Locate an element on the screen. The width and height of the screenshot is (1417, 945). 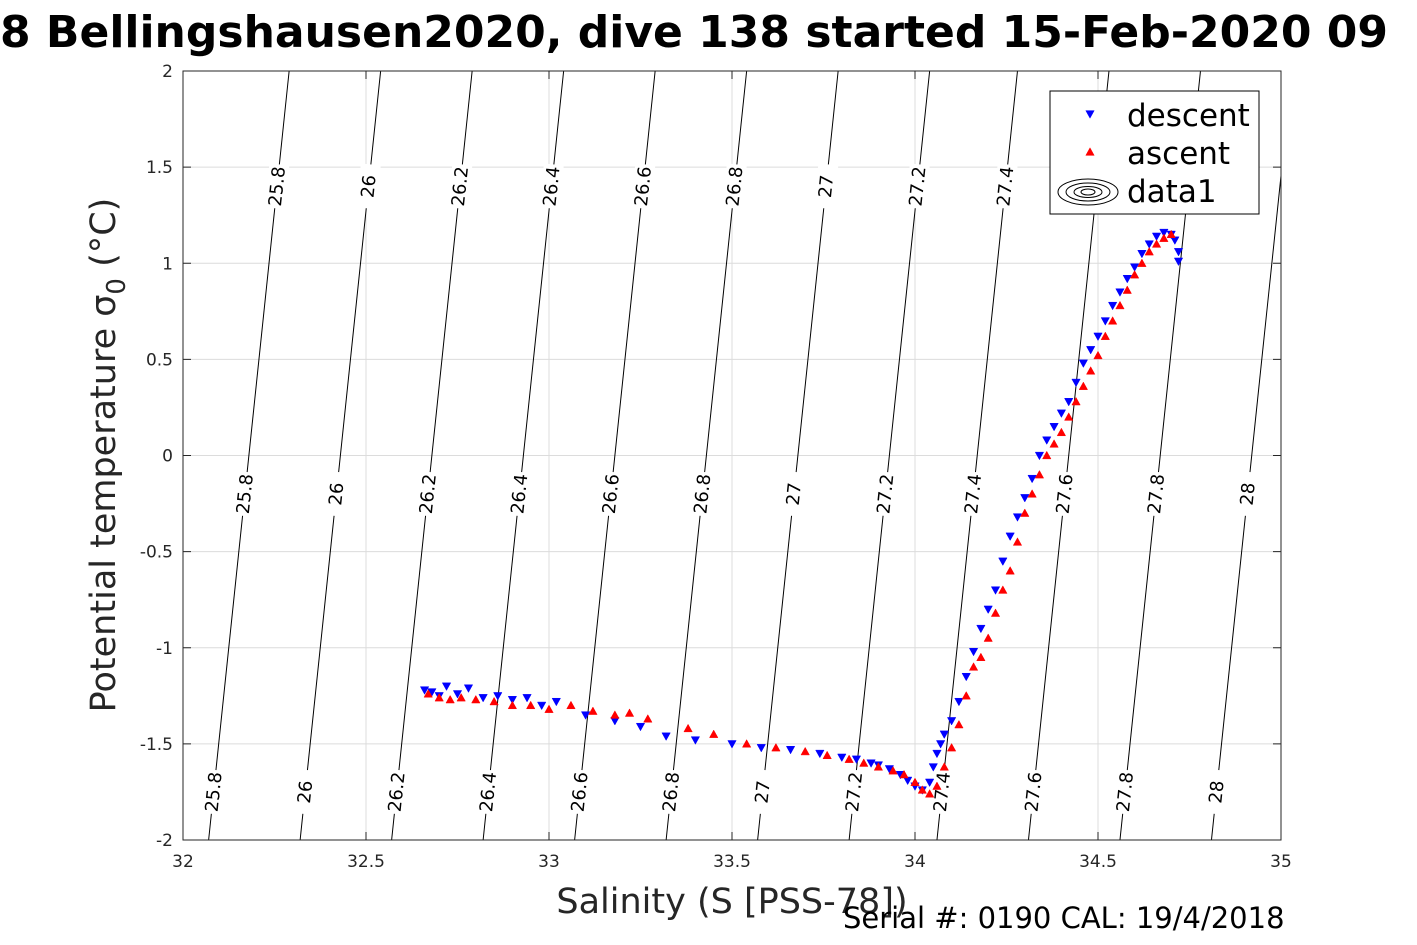
y-tick-label: 1 is located at coordinates (167, 264).